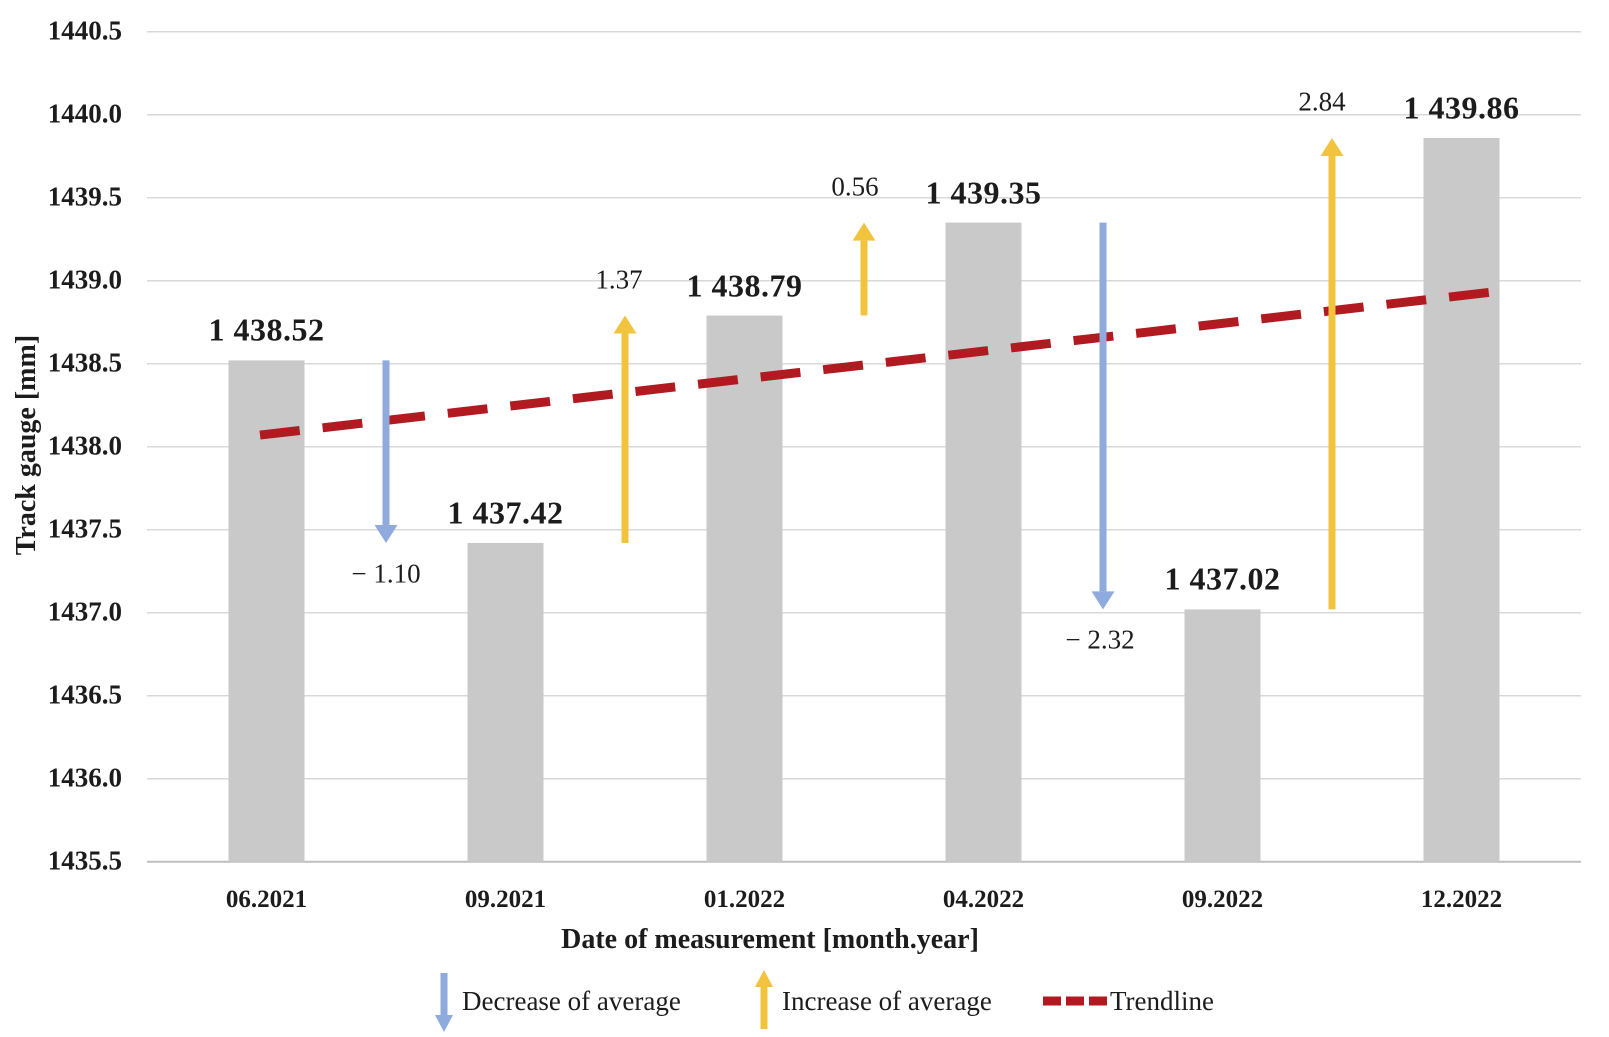 The height and width of the screenshot is (1037, 1609). I want to click on bar-01.2022, so click(744, 588).